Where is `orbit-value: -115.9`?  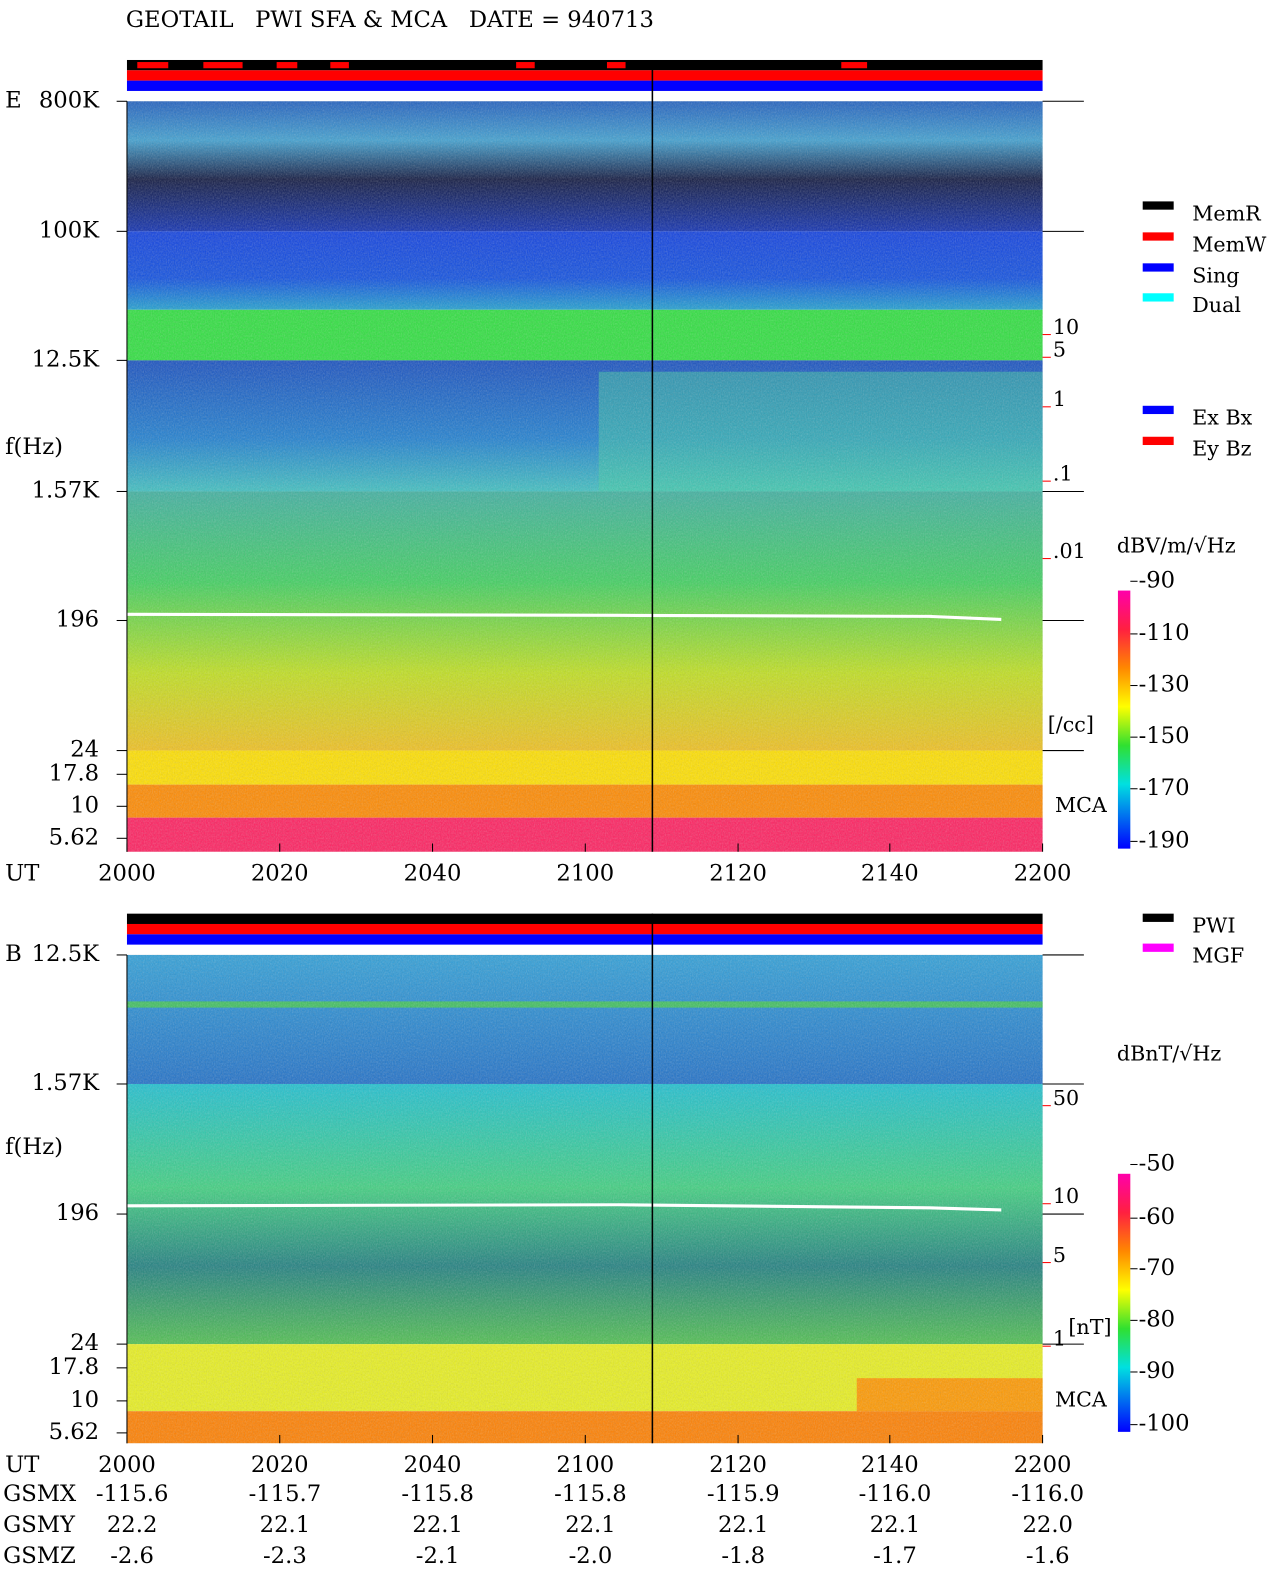
orbit-value: -115.9 is located at coordinates (743, 1494).